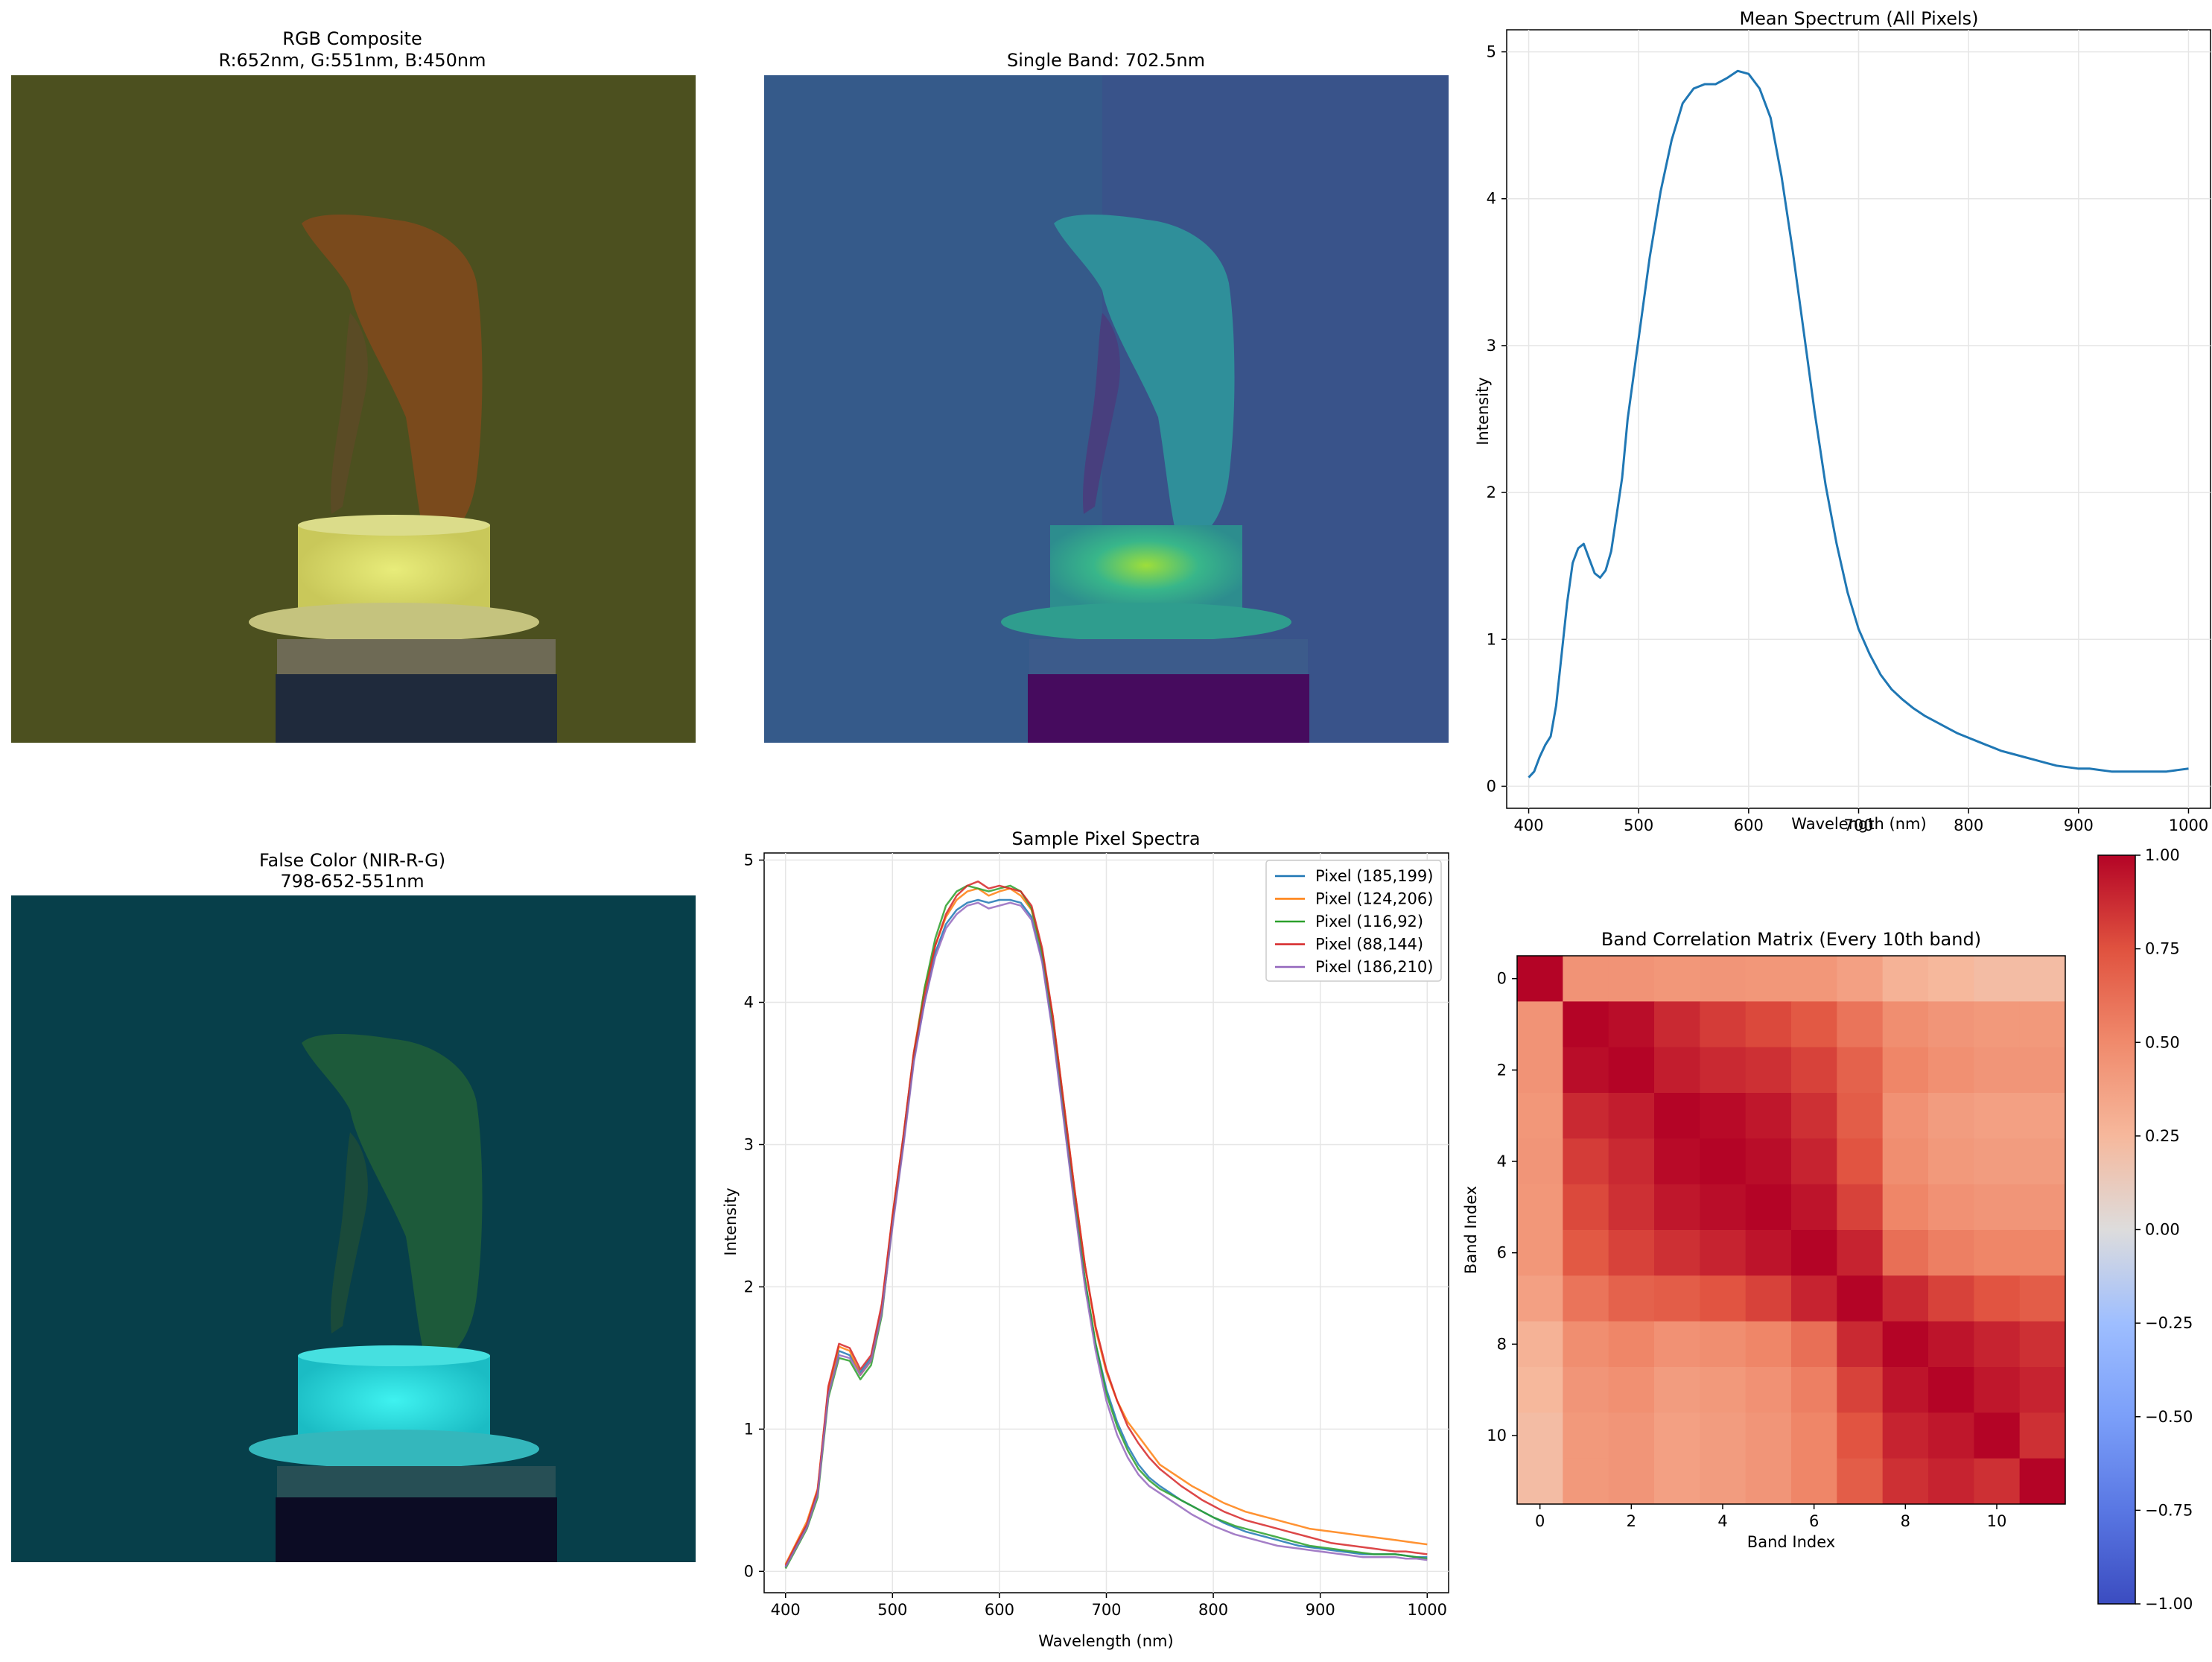 The height and width of the screenshot is (1662, 2212). I want to click on correlation-matrix-cells, so click(1791, 1230).